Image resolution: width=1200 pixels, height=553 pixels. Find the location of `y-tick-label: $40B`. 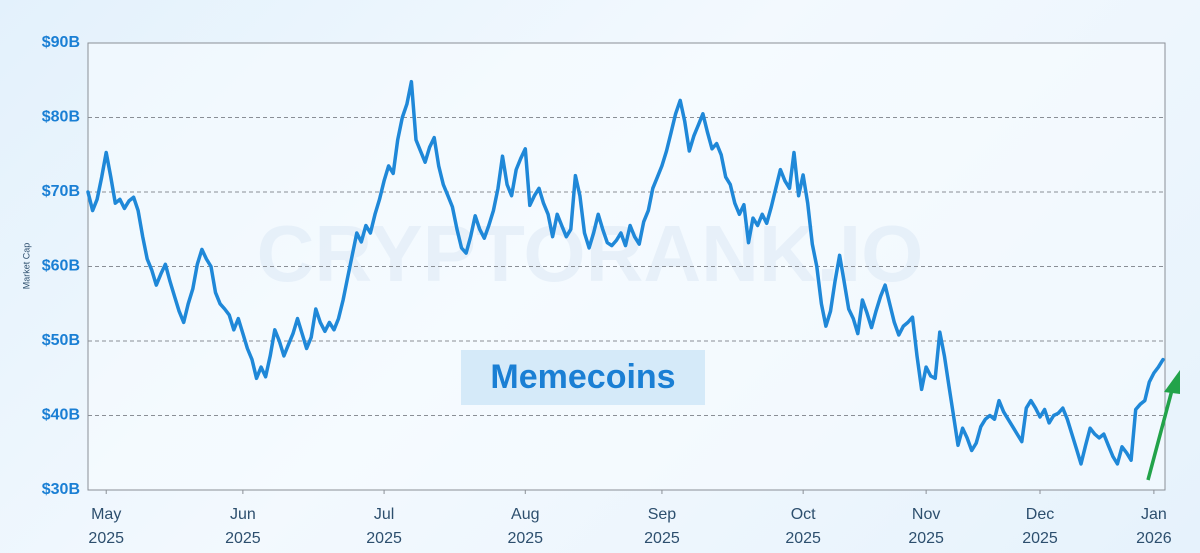

y-tick-label: $40B is located at coordinates (61, 415).